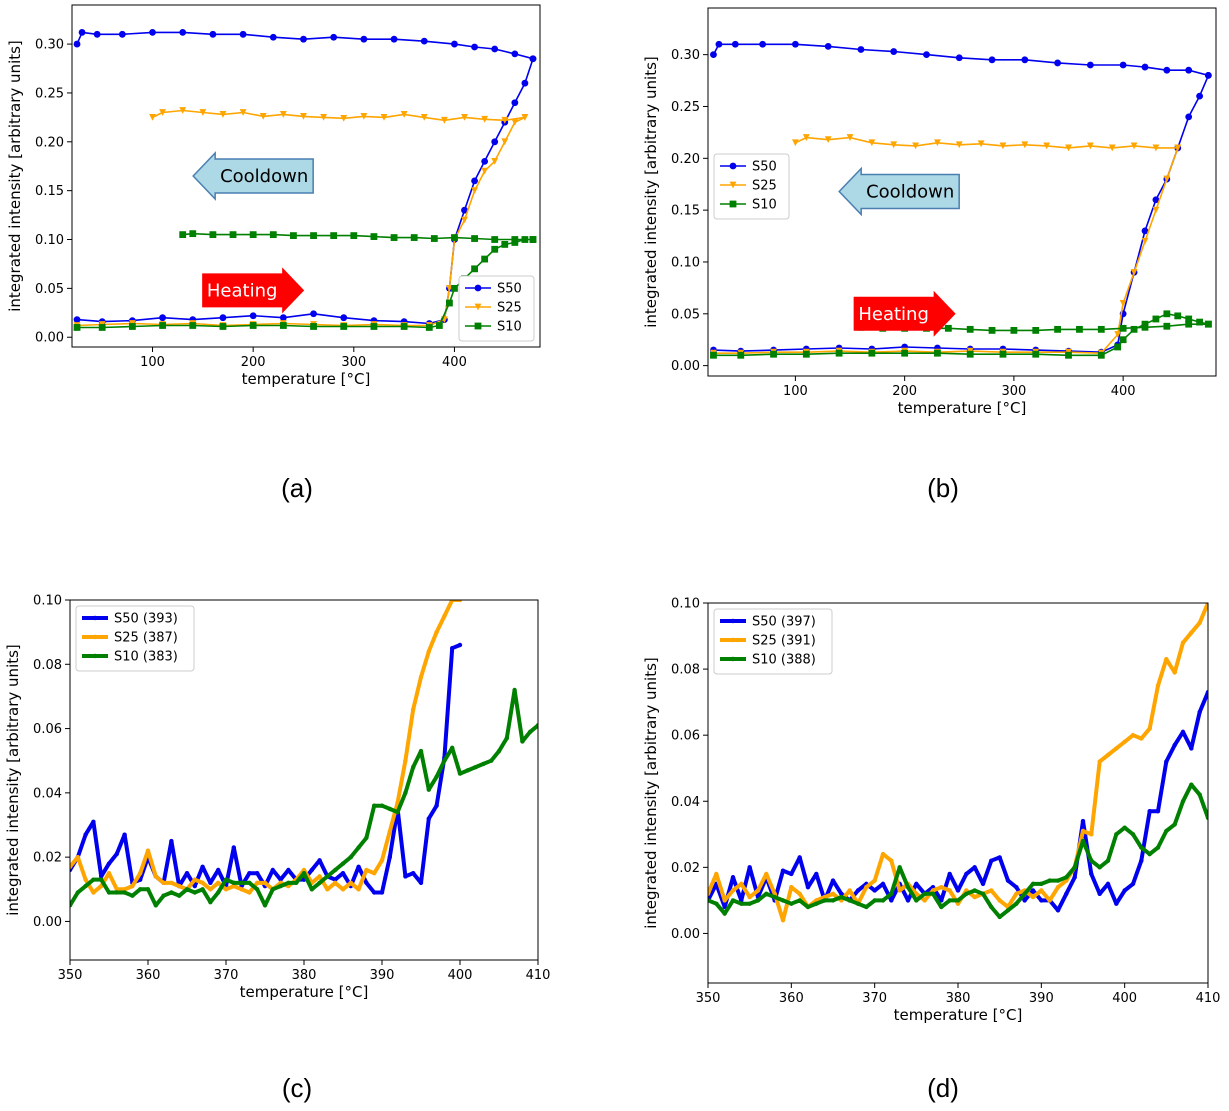 Image resolution: width=1229 pixels, height=1111 pixels. I want to click on y-tick-label: 0.04, so click(47, 793).